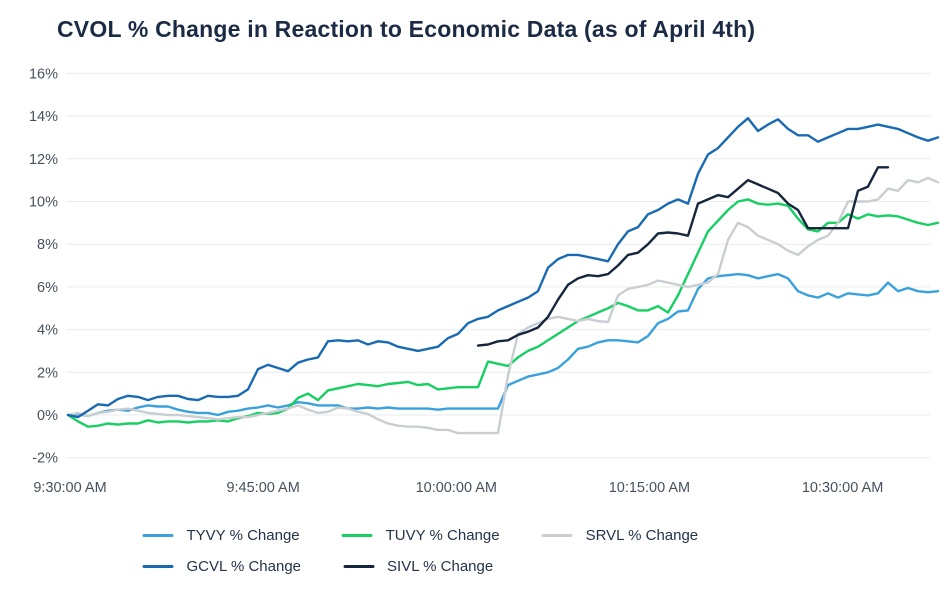 This screenshot has width=940, height=600. Describe the element at coordinates (359, 566) in the screenshot. I see `legend-swatch-sivl` at that location.